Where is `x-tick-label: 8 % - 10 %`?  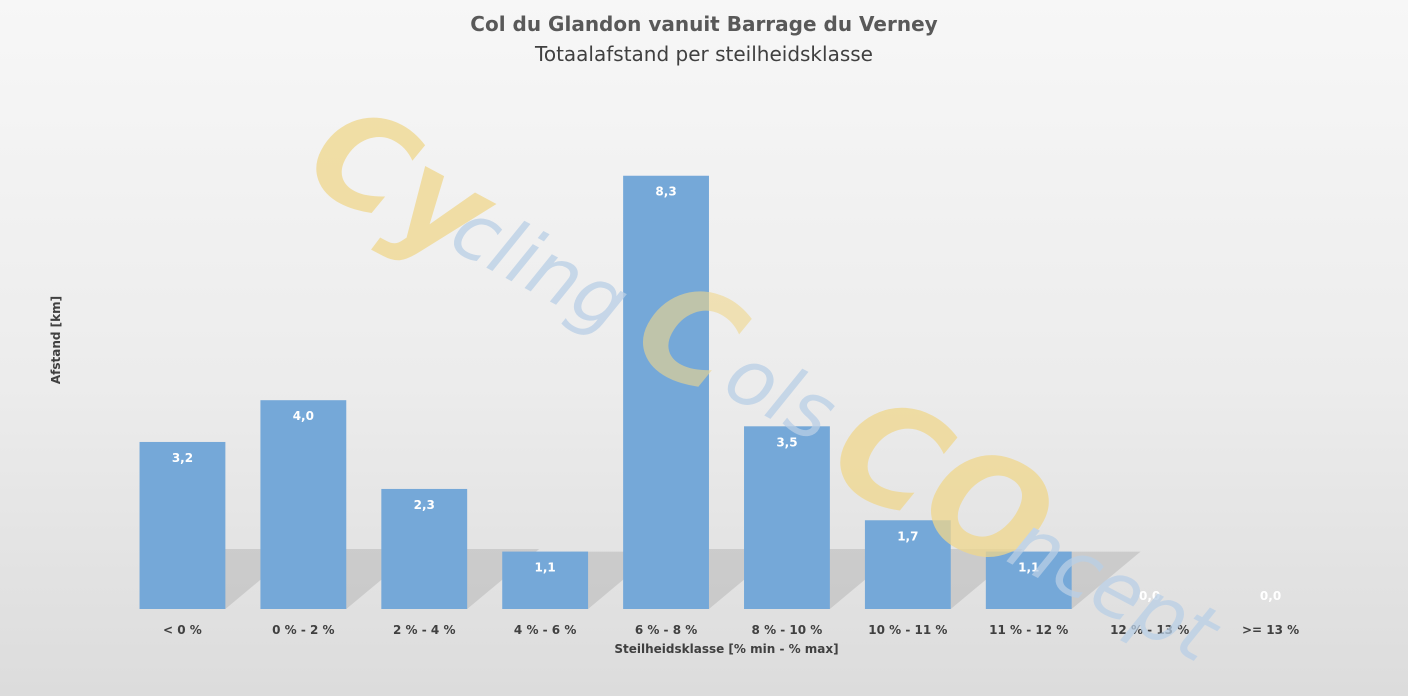 x-tick-label: 8 % - 10 % is located at coordinates (787, 630).